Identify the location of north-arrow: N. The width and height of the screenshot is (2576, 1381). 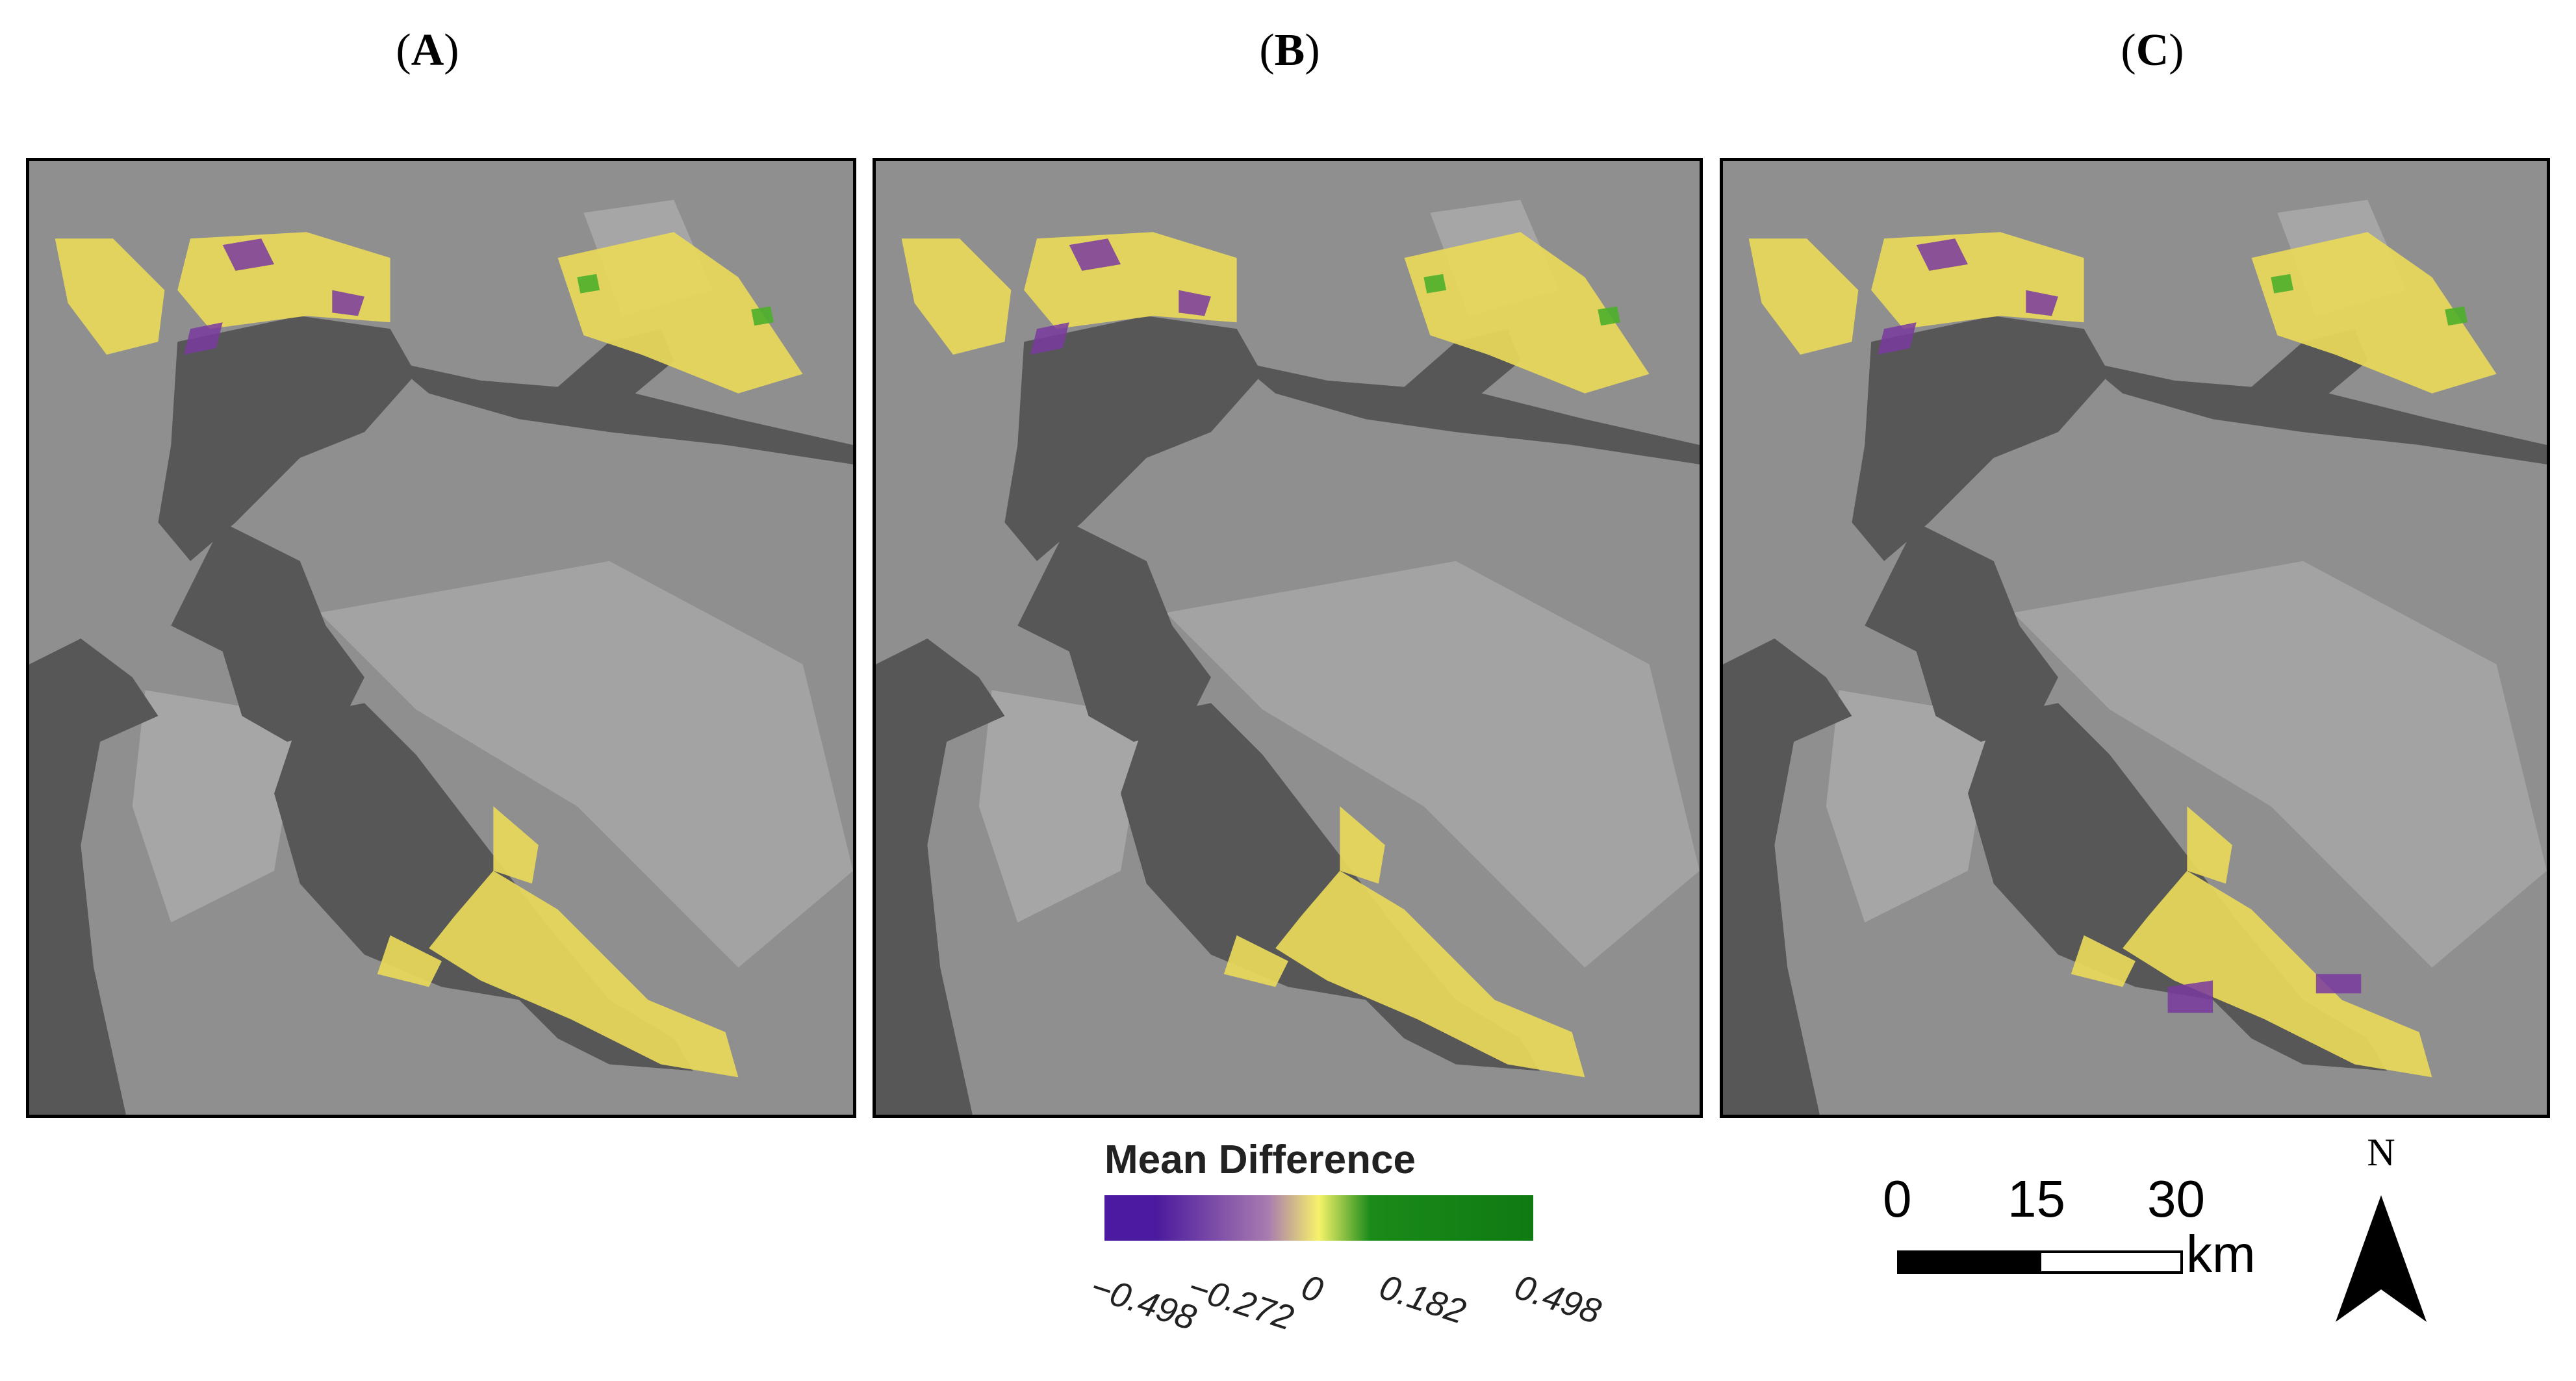
(2381, 1227).